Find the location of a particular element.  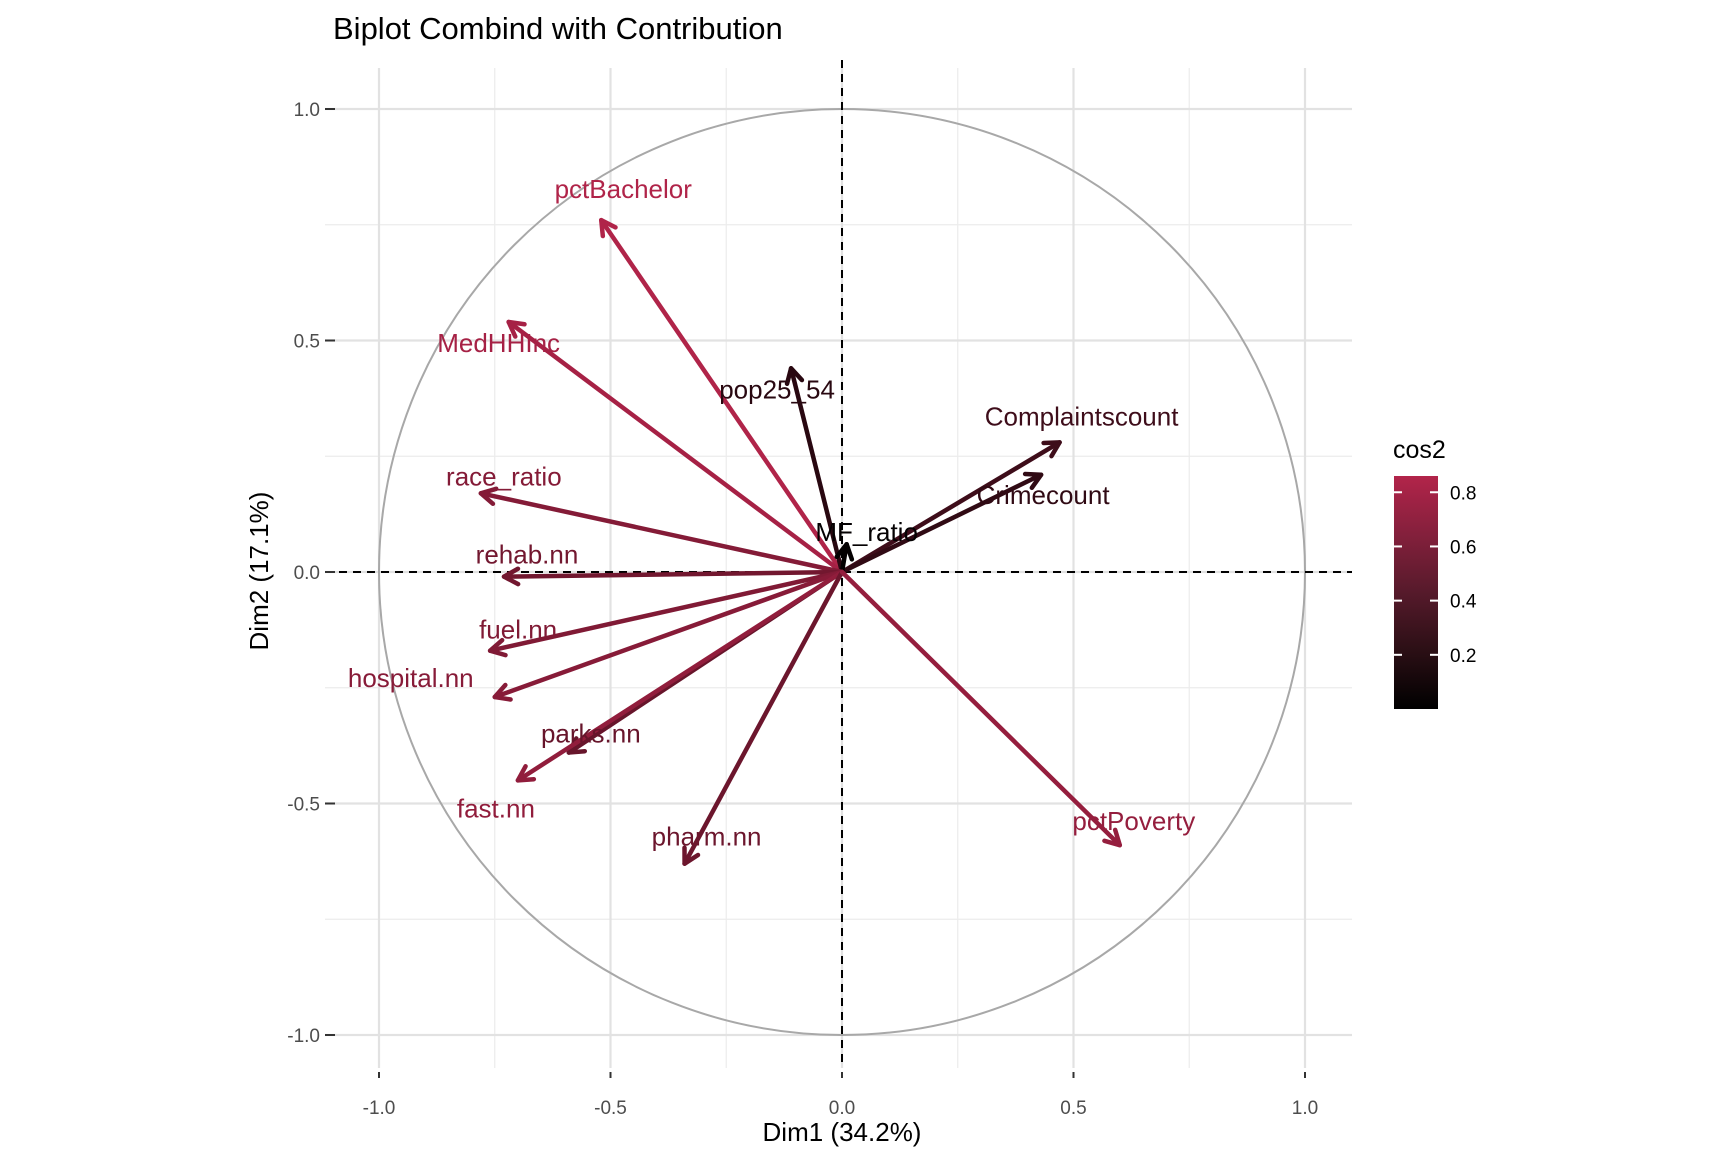

y-tick-label: -0.5 is located at coordinates (303, 805).